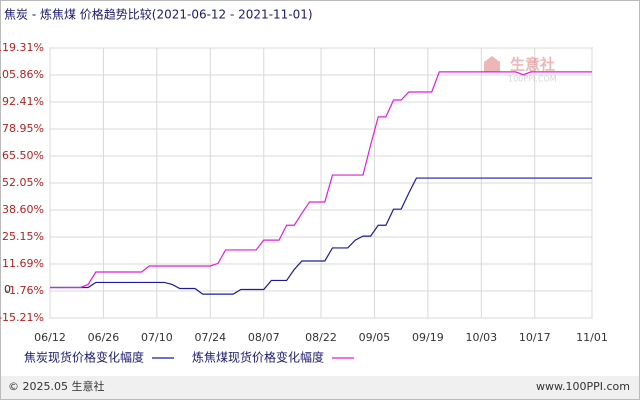 The image size is (640, 400). Describe the element at coordinates (7, 289) in the screenshot. I see `zero-label: 0` at that location.